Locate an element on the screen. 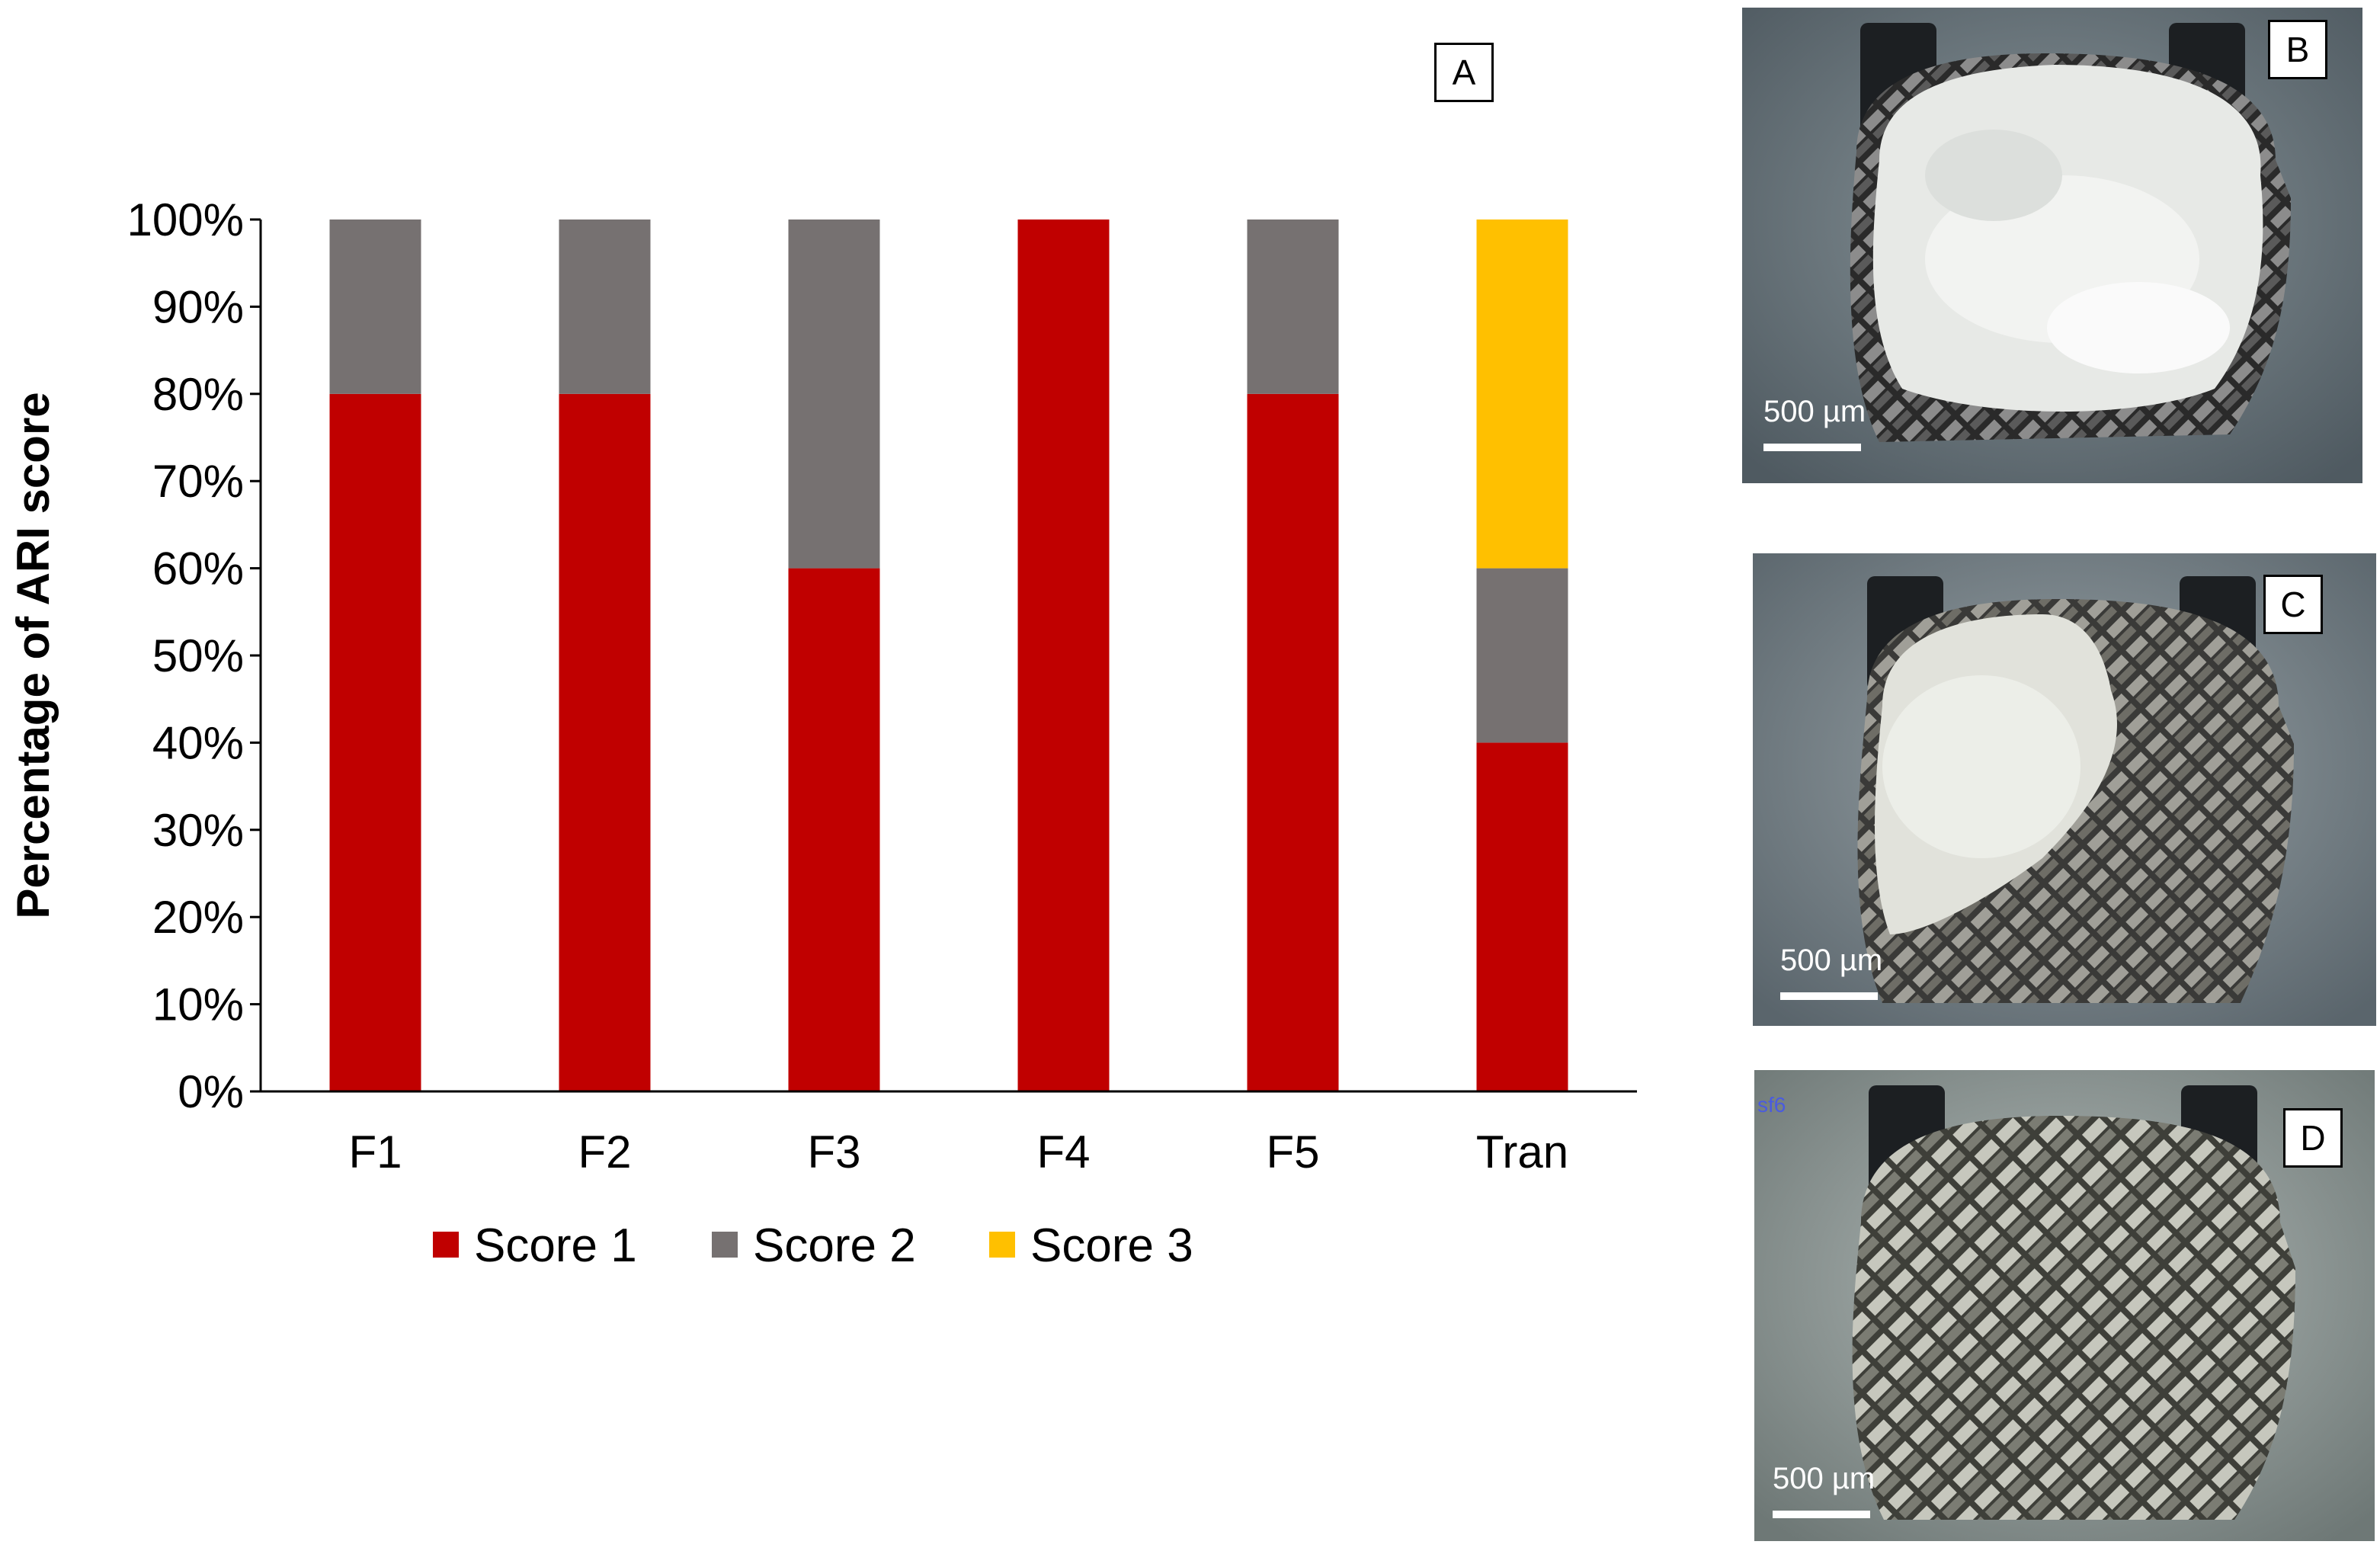 The width and height of the screenshot is (2380, 1551). x-tick-label-f1: F1 is located at coordinates (375, 1152).